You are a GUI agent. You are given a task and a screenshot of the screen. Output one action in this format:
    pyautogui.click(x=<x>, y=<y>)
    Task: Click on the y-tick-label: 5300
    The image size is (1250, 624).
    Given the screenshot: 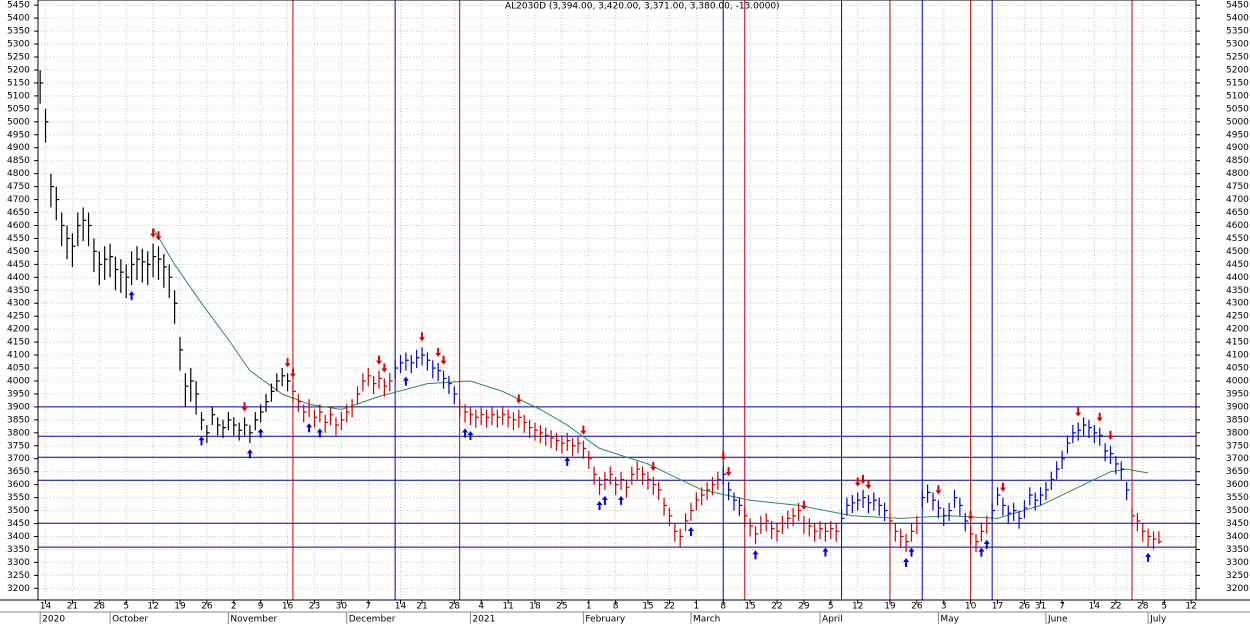 What is the action you would take?
    pyautogui.click(x=1237, y=45)
    